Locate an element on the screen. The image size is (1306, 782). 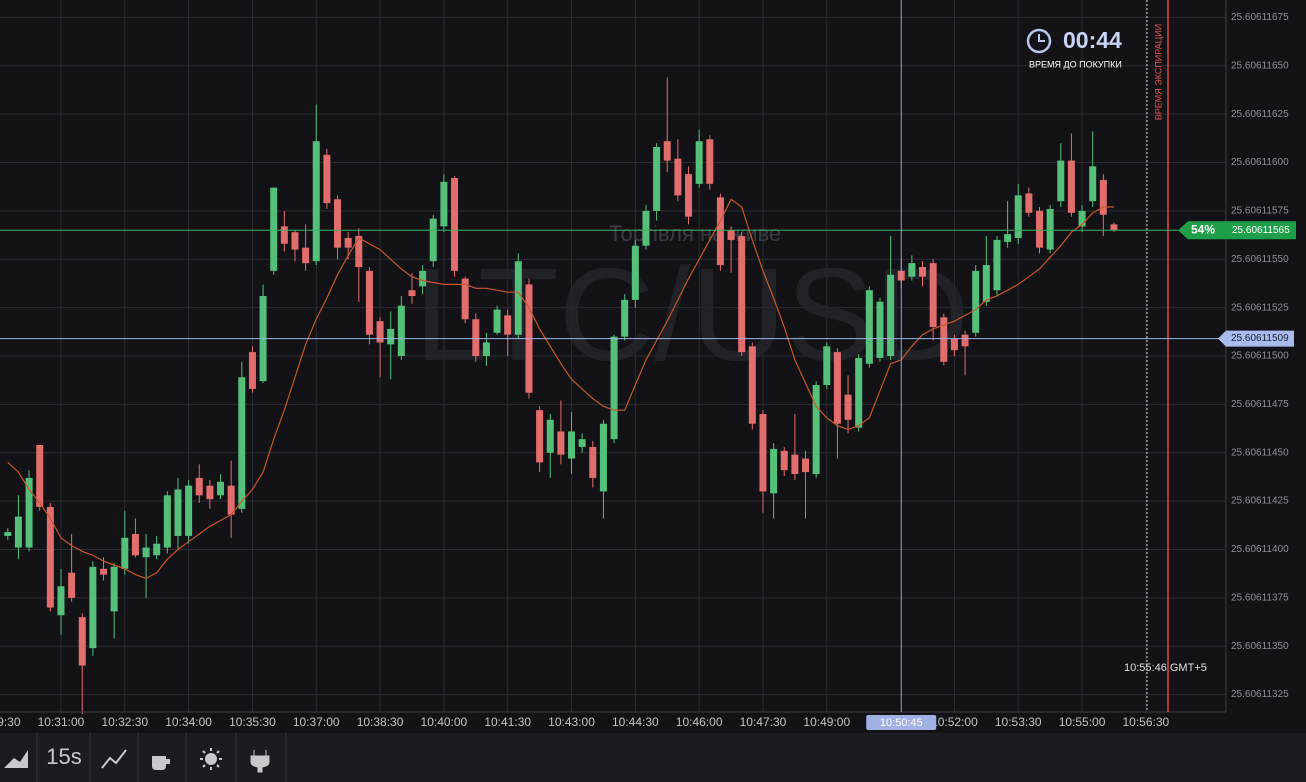
x-tick-label: 10:56:30 is located at coordinates (1146, 722).